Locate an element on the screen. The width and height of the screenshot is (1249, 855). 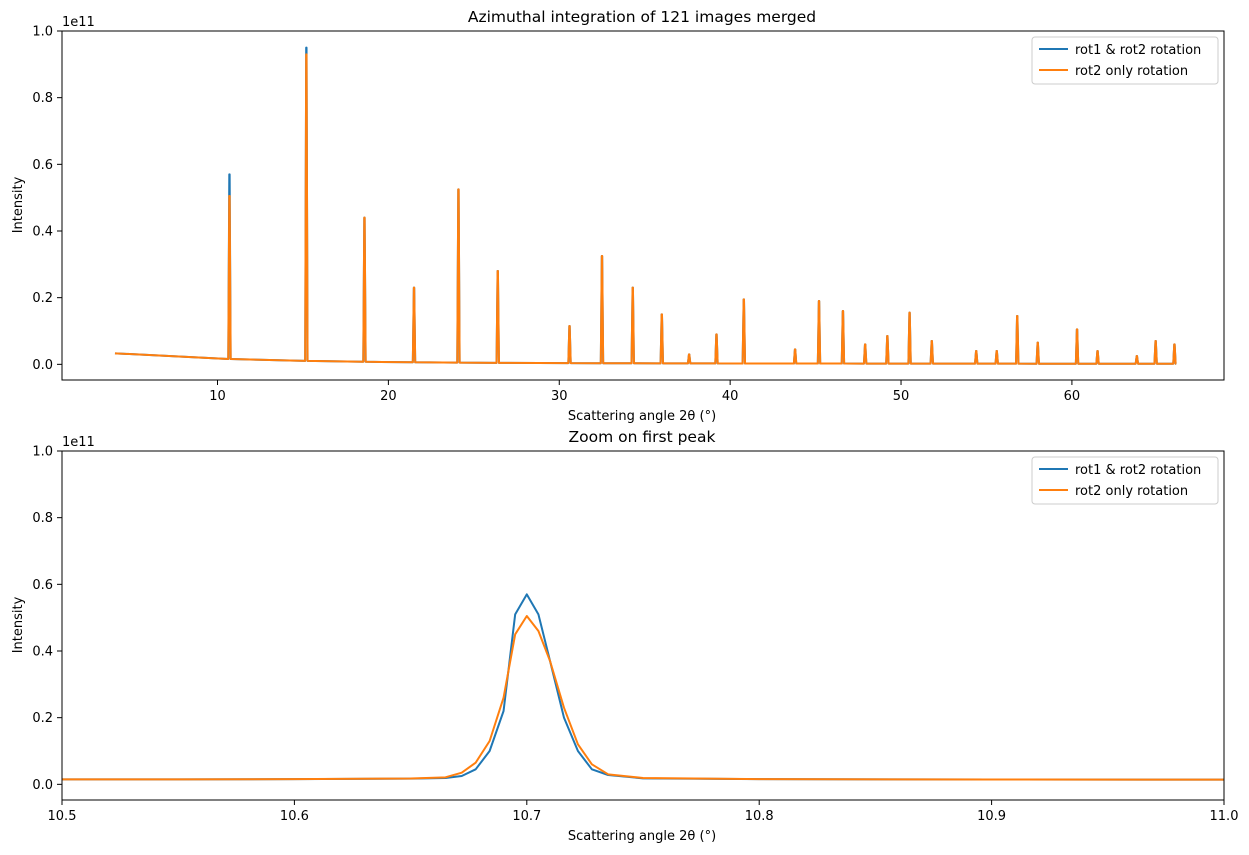
top-x-axis-label: Scattering angle 2θ (°) is located at coordinates (642, 416).